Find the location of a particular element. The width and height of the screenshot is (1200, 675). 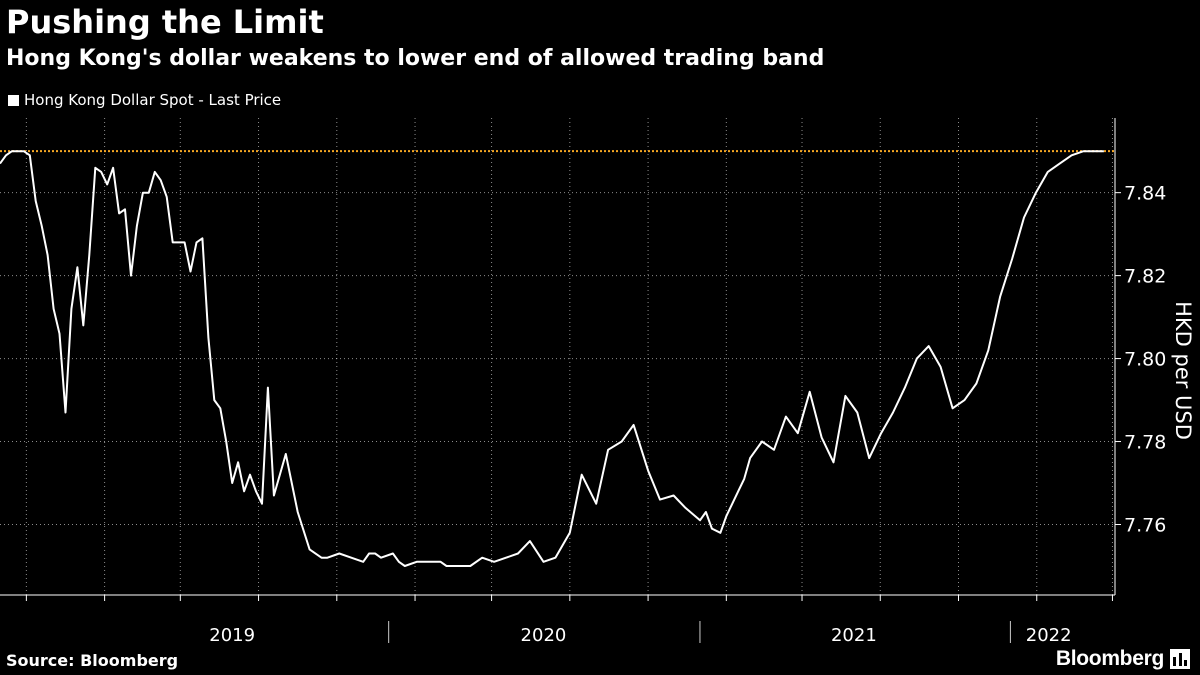

chart-bars-icon is located at coordinates (1180, 659).